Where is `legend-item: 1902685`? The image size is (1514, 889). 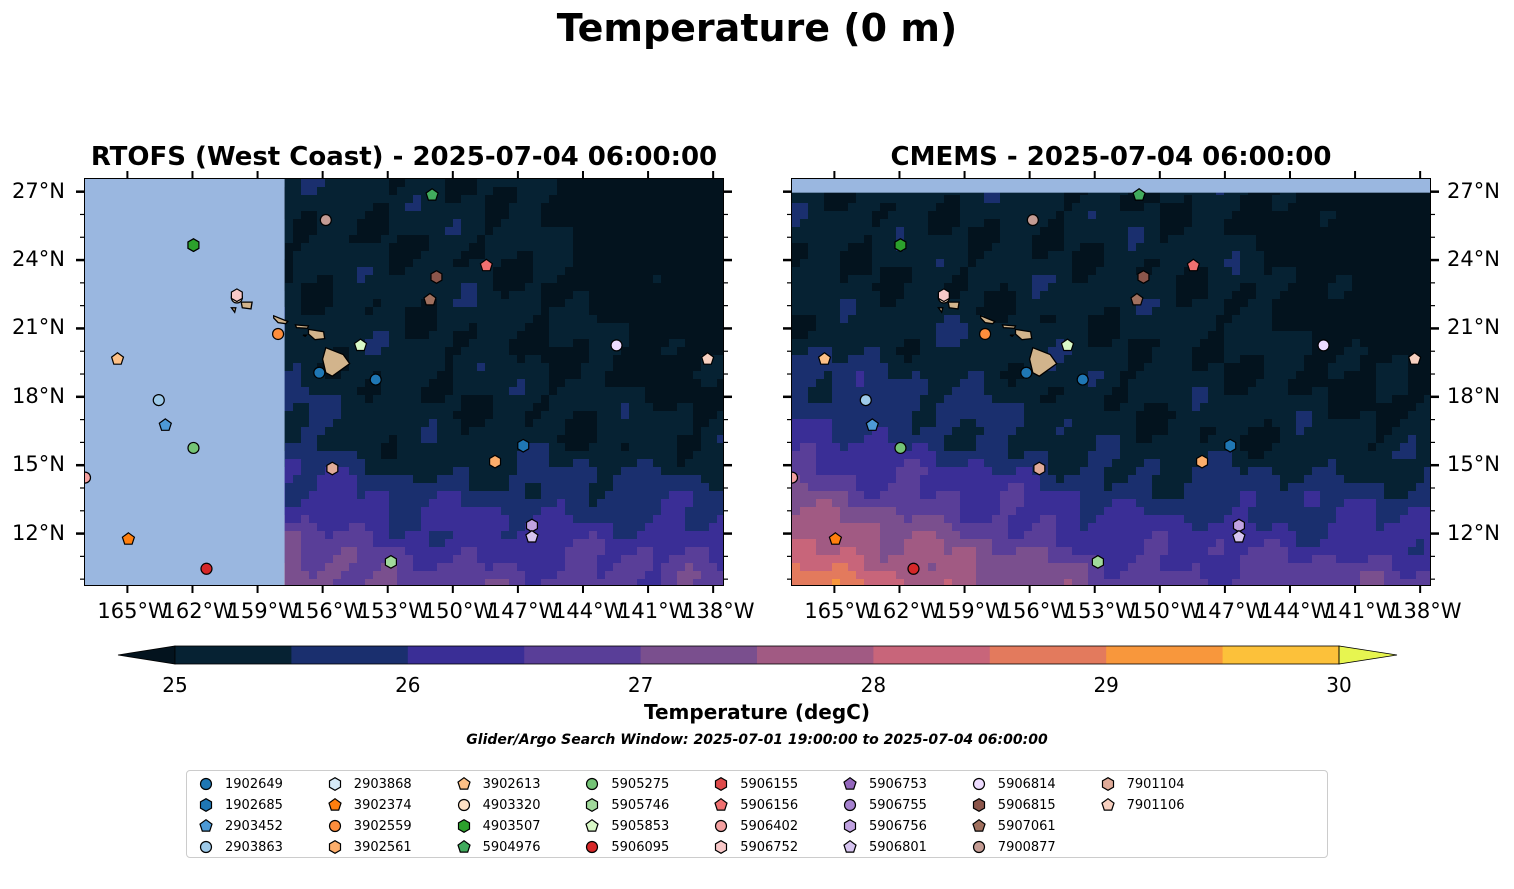
legend-item: 1902685 is located at coordinates (240, 805).